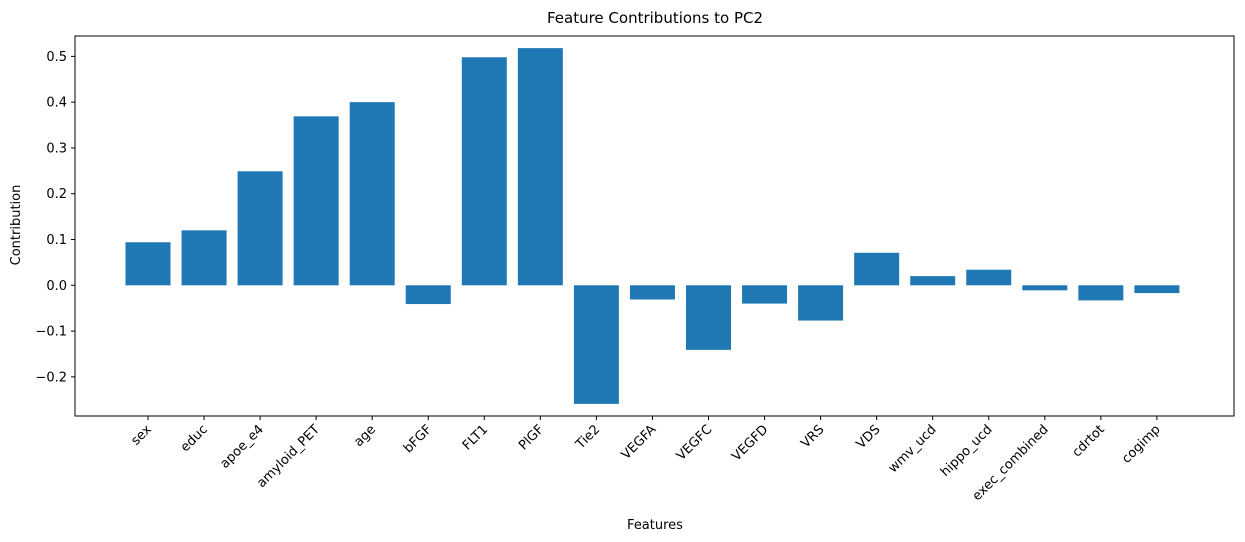  Describe the element at coordinates (51, 377) in the screenshot. I see `y-tick-label: −0.2` at that location.